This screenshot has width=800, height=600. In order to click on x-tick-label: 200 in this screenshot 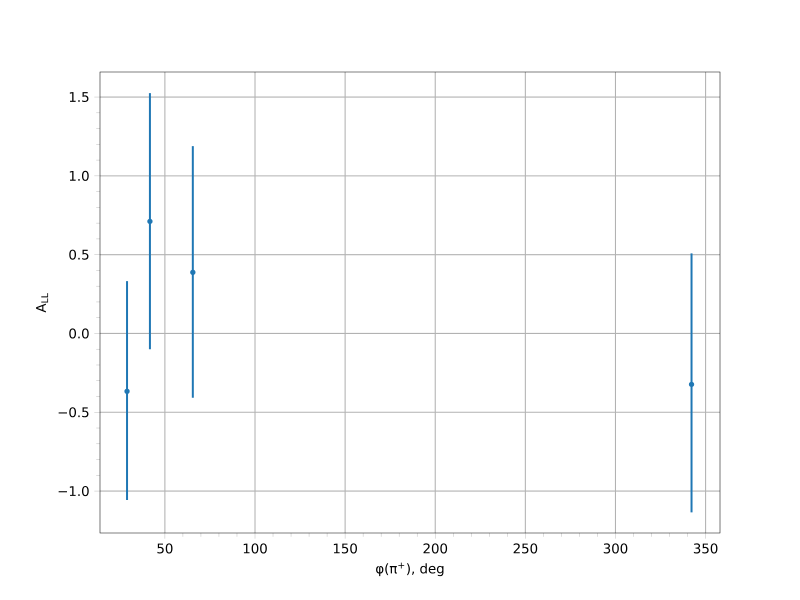, I will do `click(435, 548)`.